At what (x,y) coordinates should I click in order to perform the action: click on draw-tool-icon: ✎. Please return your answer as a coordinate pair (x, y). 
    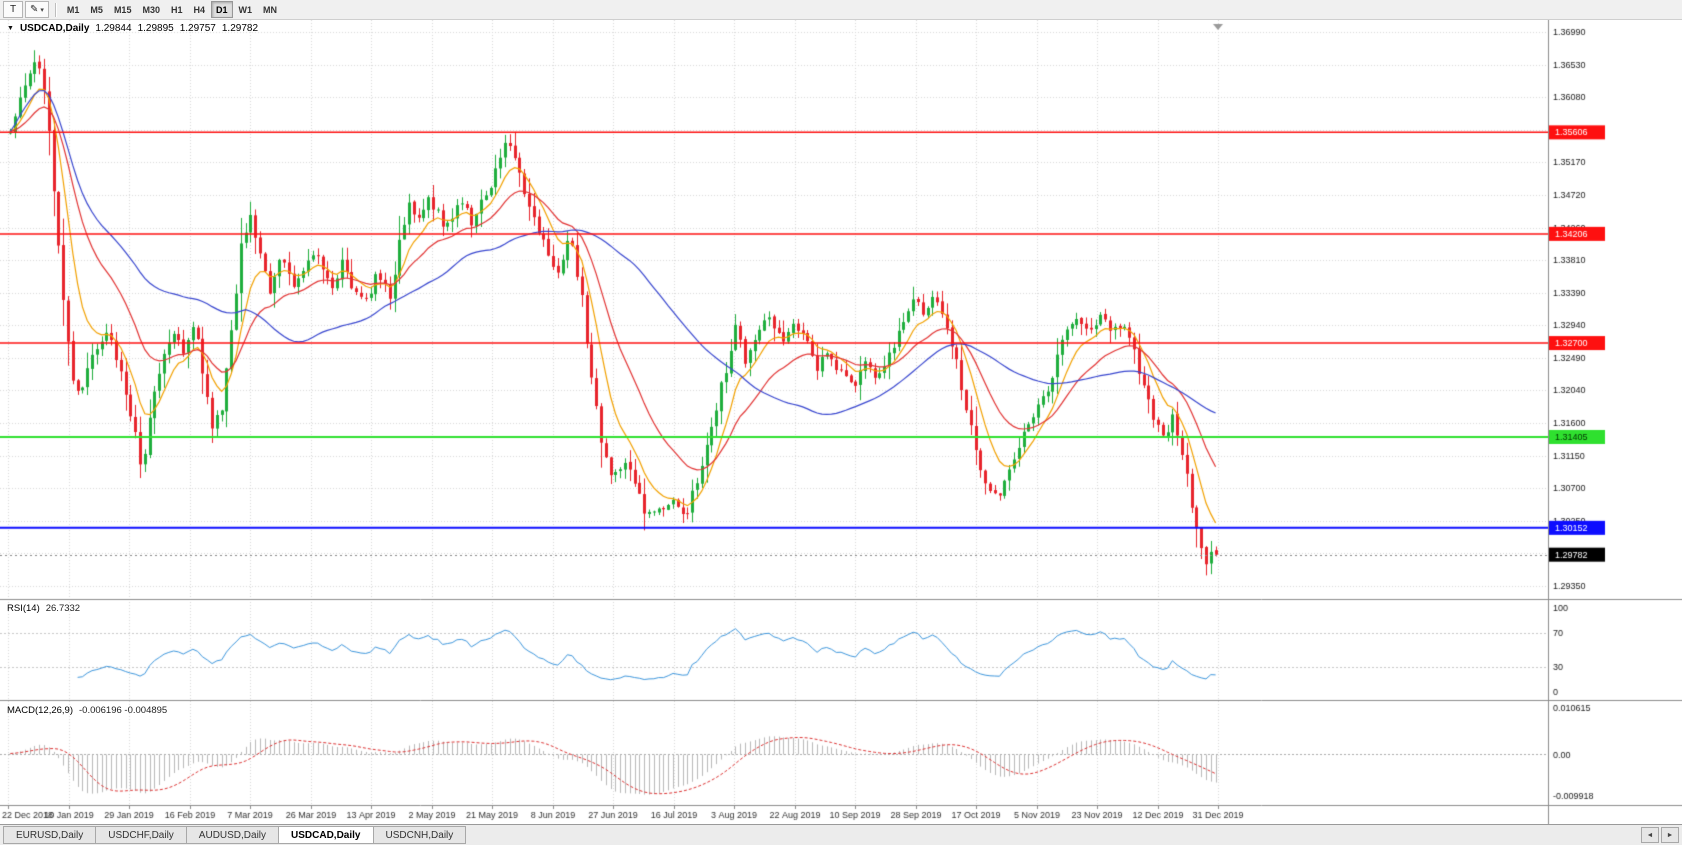
    Looking at the image, I should click on (34, 9).